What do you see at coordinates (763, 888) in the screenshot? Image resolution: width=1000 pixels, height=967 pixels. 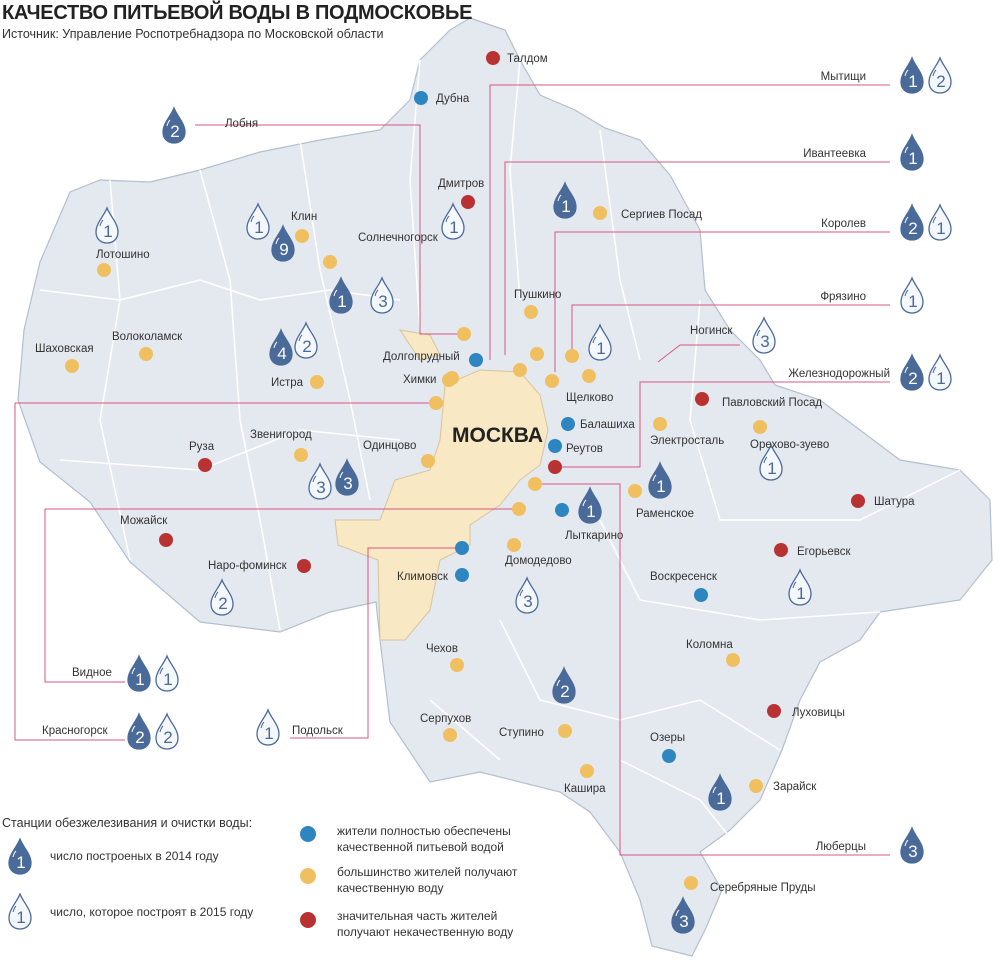 I see `city-label: Серебряные Пруды` at bounding box center [763, 888].